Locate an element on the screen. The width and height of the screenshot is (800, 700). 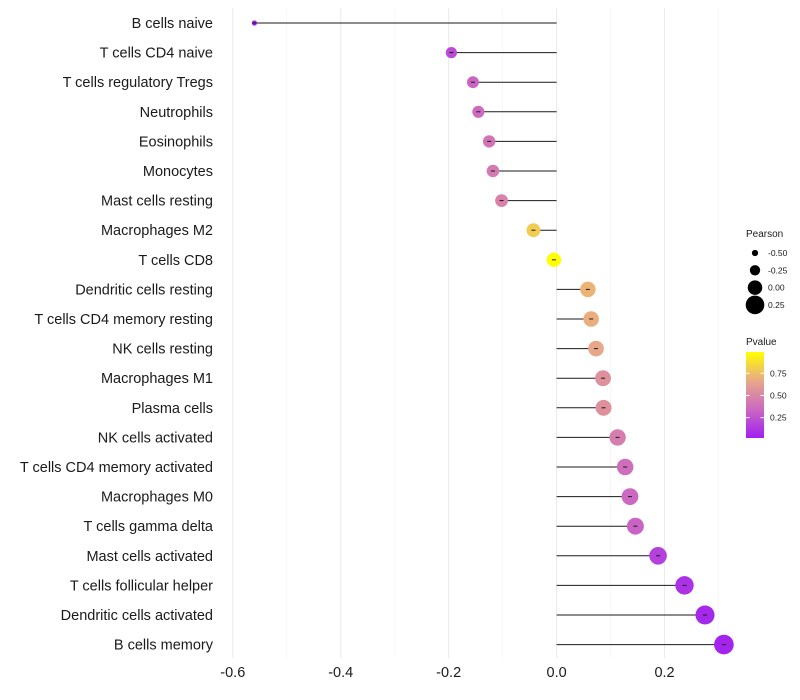
category-label: NK cells resting is located at coordinates (162, 350).